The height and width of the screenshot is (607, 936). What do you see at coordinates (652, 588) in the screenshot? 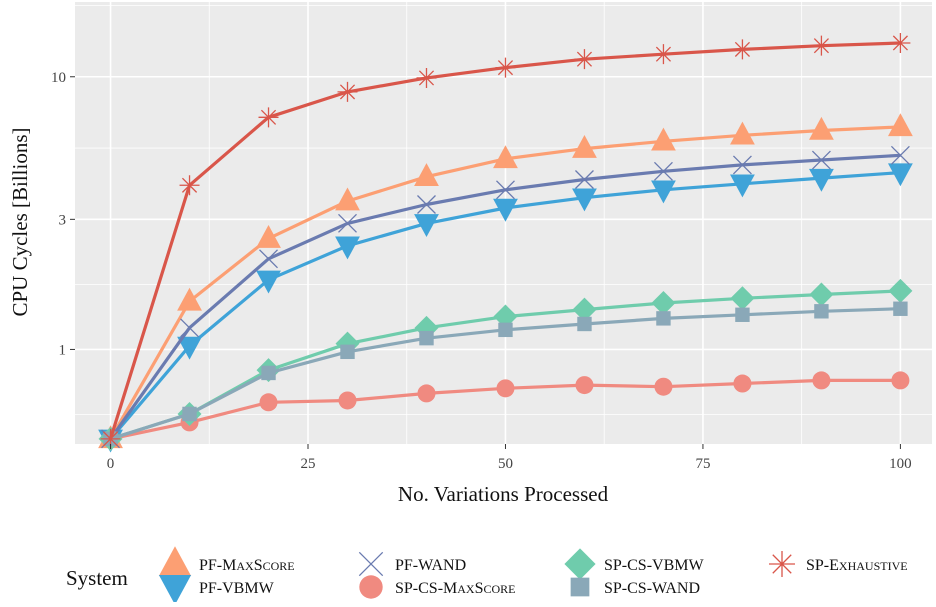
I see `legend-label-sp-cs-wand: SP-CS-WAND` at bounding box center [652, 588].